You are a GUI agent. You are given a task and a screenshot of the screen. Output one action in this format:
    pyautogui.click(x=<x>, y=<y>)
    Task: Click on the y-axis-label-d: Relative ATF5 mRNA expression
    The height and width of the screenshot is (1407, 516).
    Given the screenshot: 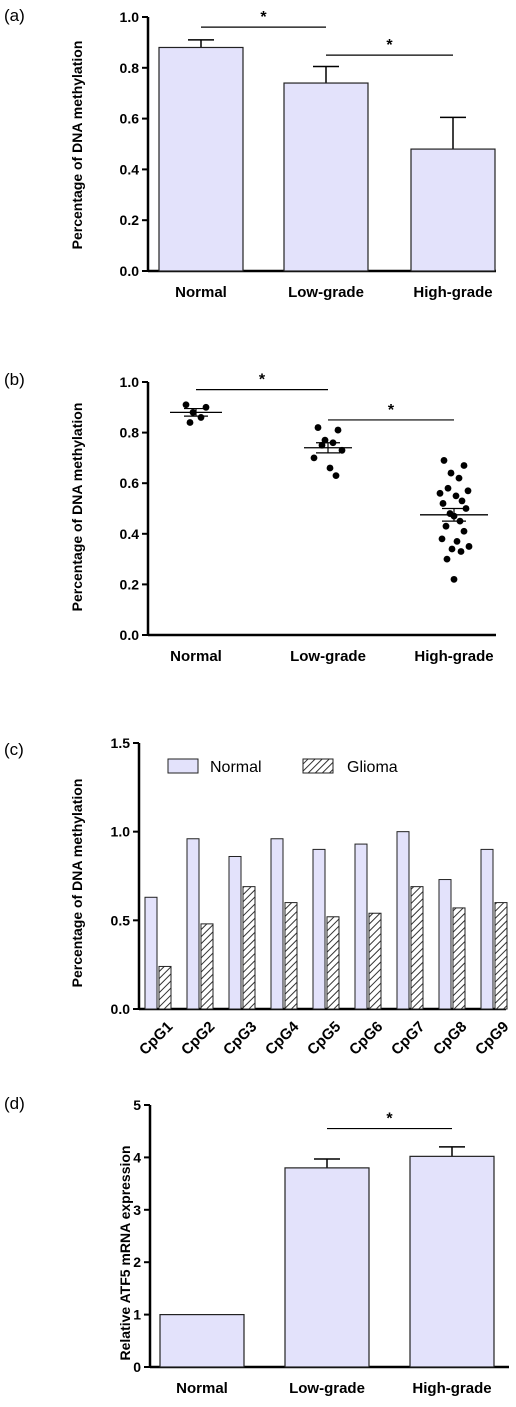 What is the action you would take?
    pyautogui.click(x=125, y=1253)
    